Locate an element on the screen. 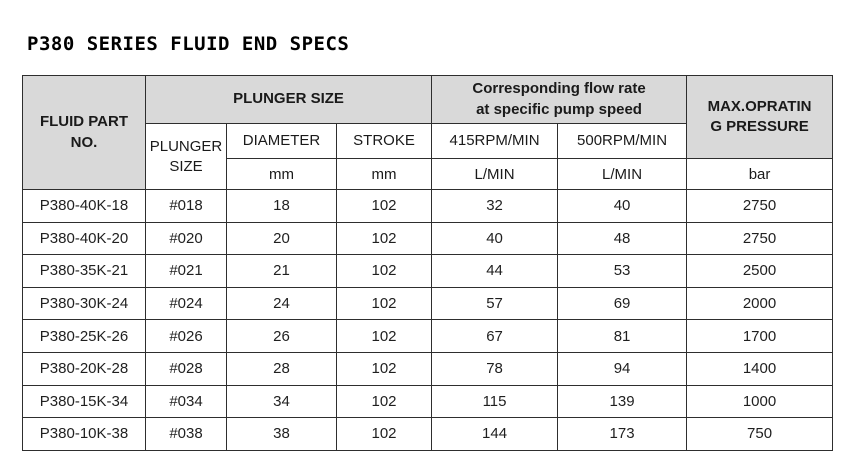 The width and height of the screenshot is (853, 474). cell-flow-500rpm: 94 is located at coordinates (622, 368).